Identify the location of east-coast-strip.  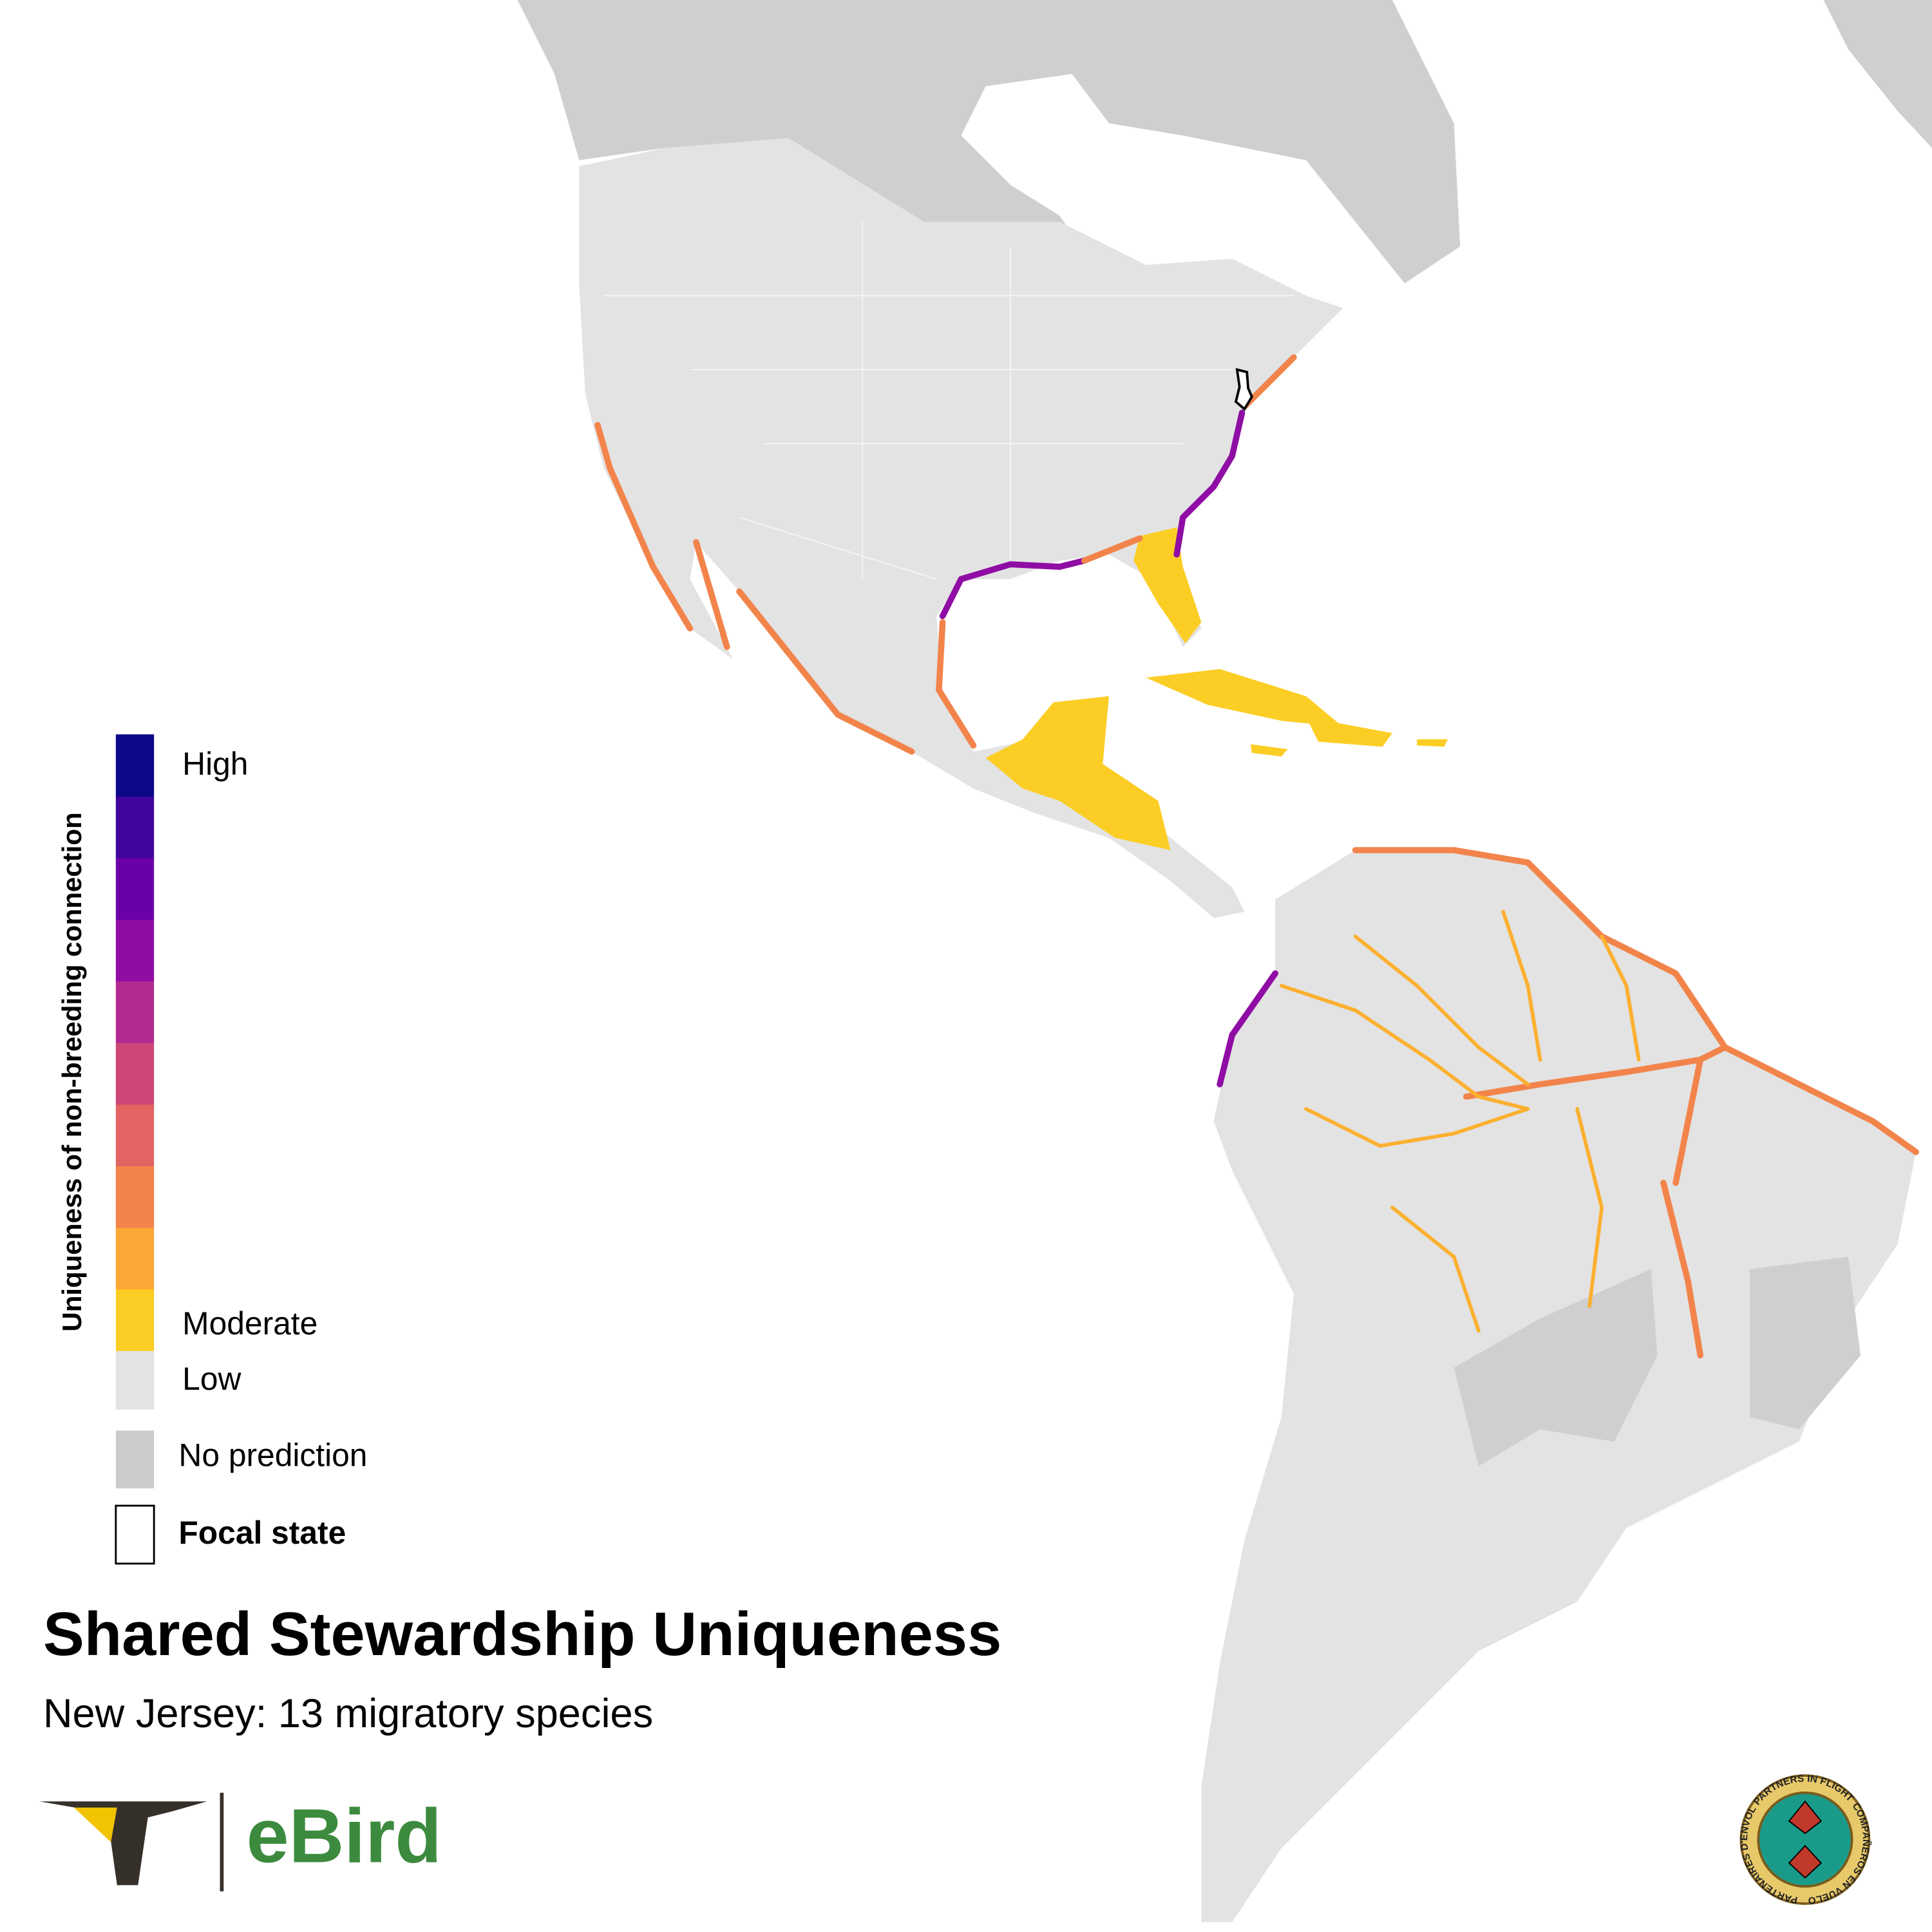
(1209, 484).